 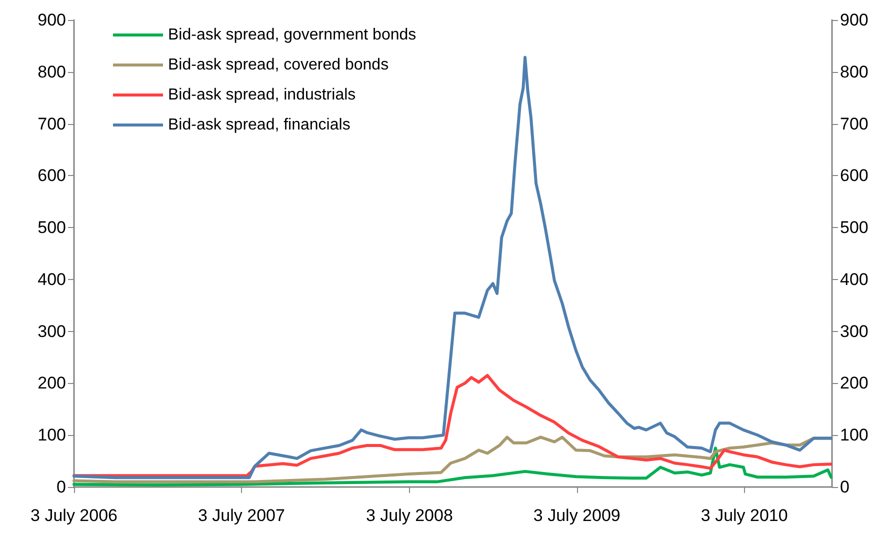 What do you see at coordinates (854, 72) in the screenshot?
I see `y2-tick-label: 800` at bounding box center [854, 72].